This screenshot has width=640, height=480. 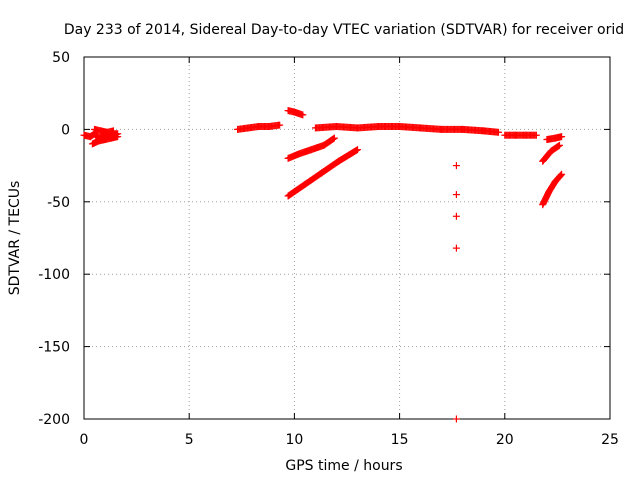 What do you see at coordinates (54, 420) in the screenshot?
I see `y-tick-label: -200` at bounding box center [54, 420].